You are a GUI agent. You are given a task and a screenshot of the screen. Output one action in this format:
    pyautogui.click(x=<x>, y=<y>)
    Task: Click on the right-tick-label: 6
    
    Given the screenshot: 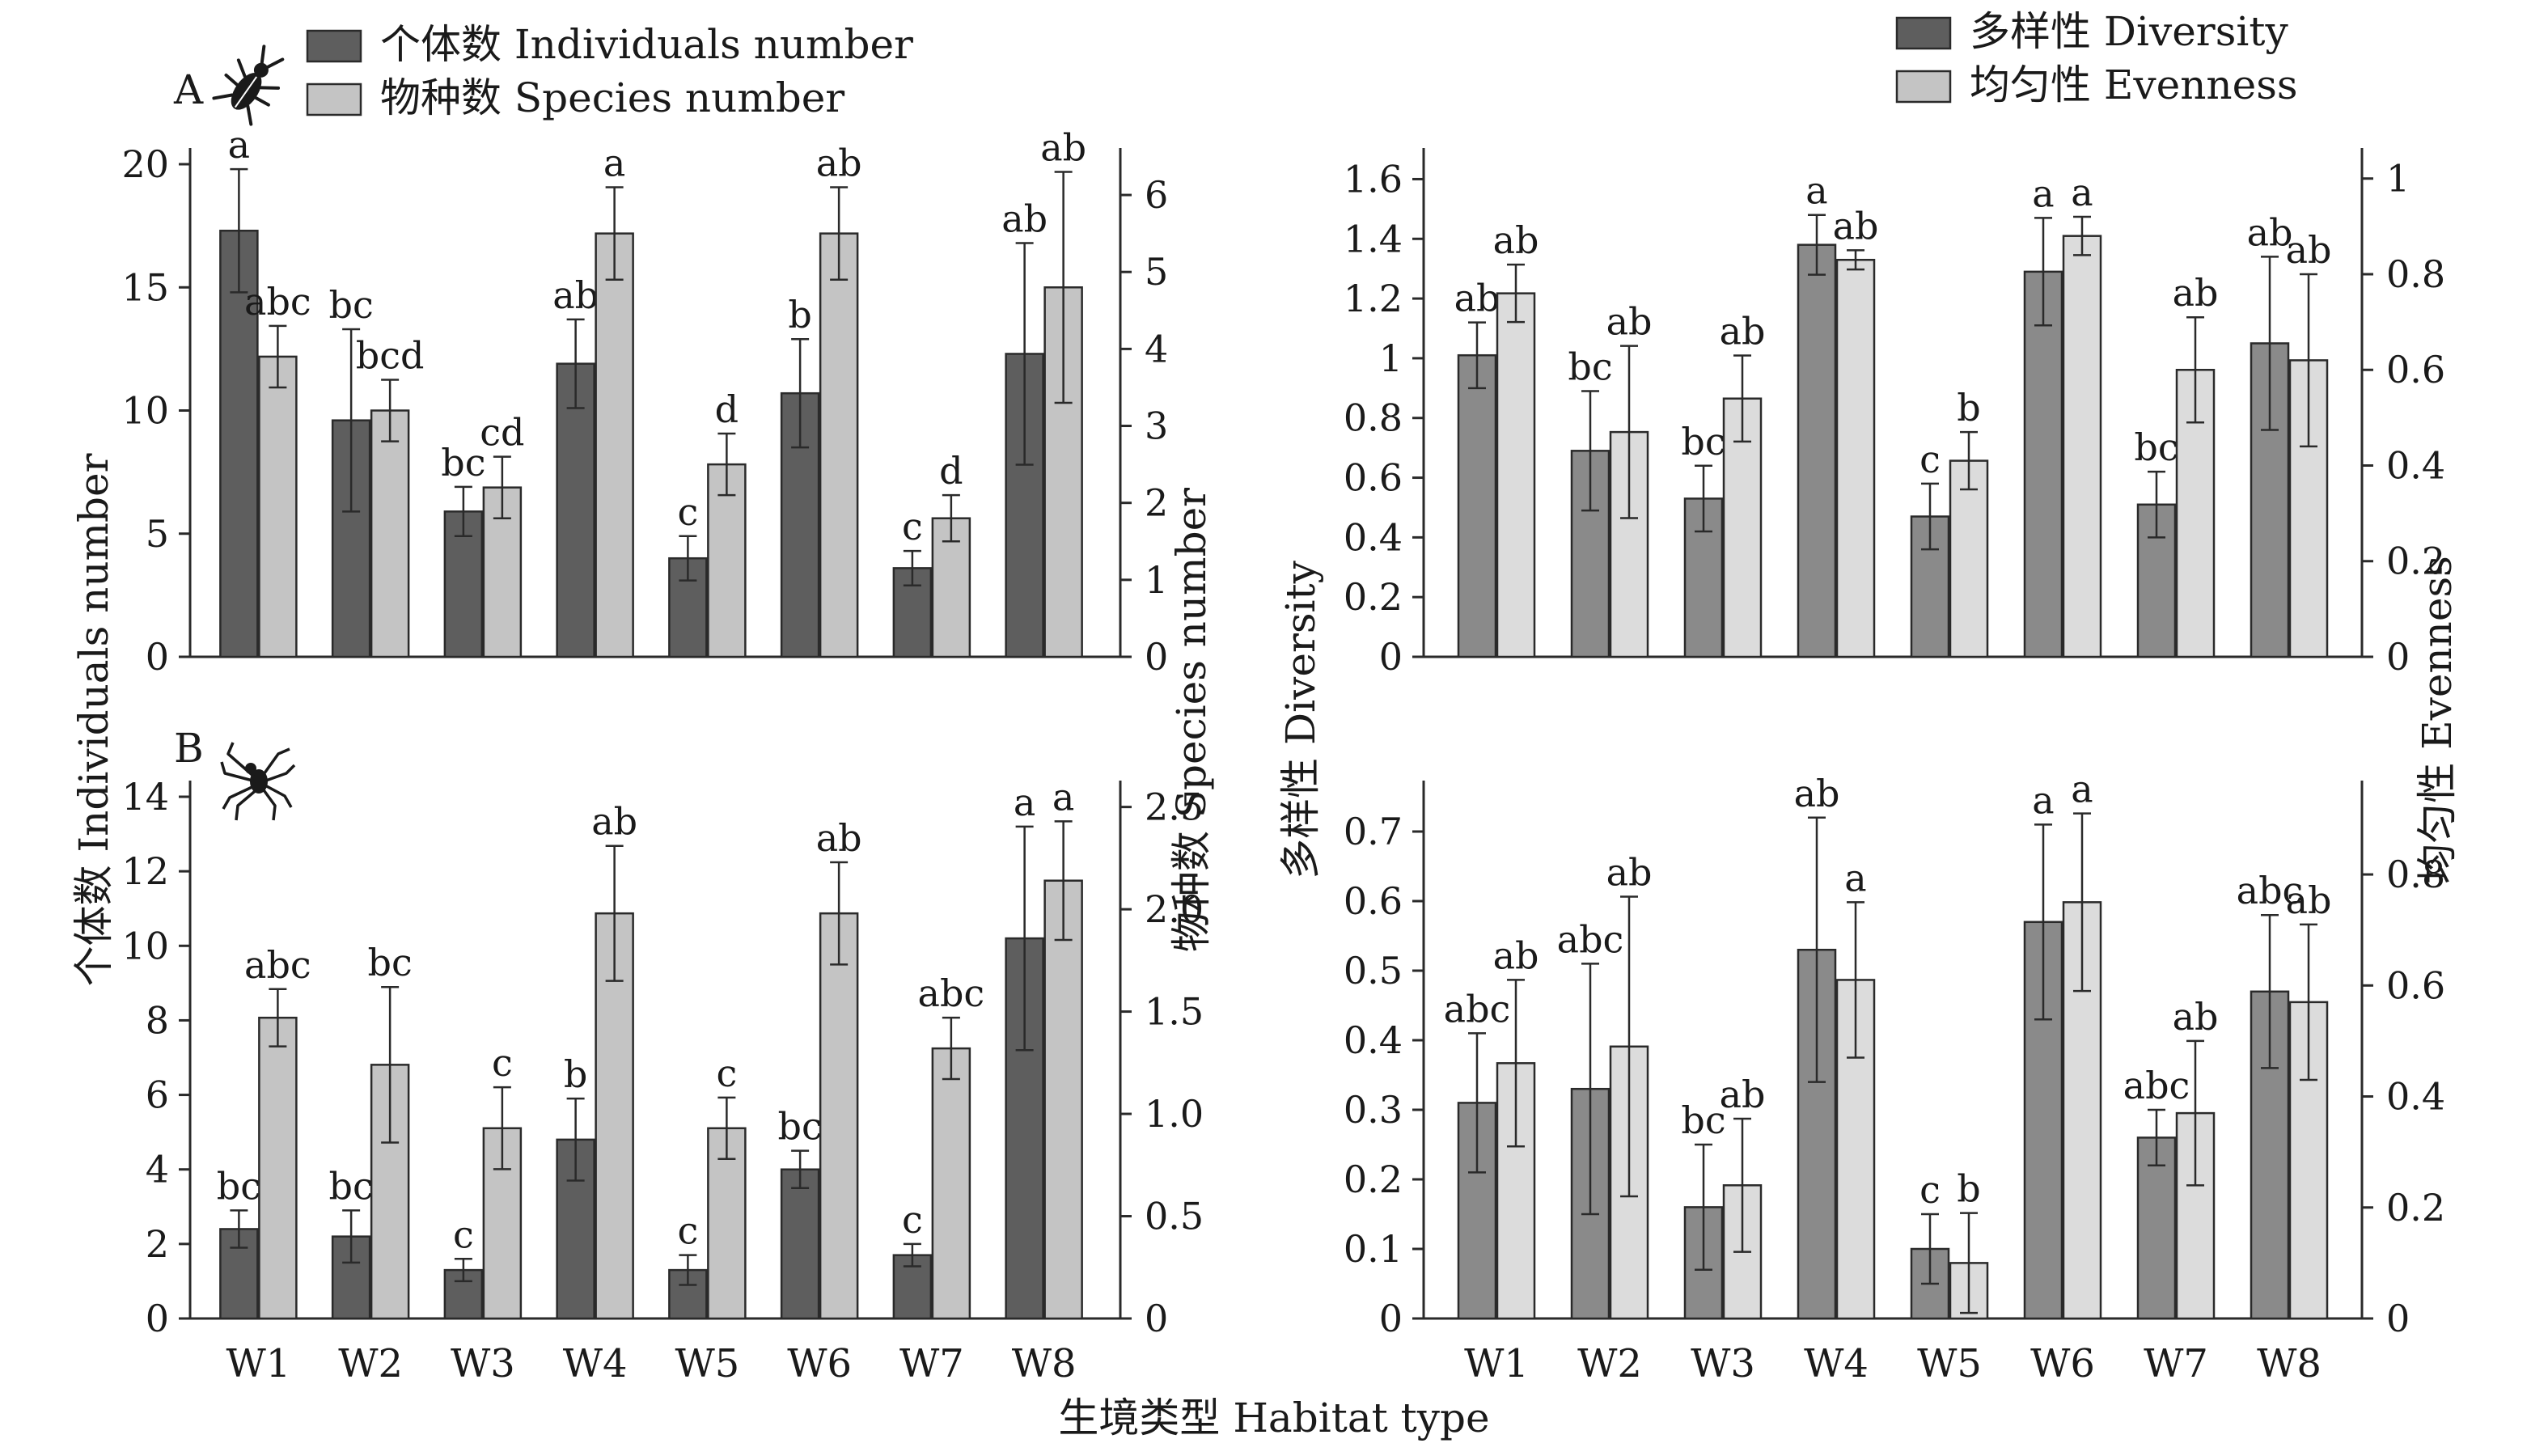 What is the action you would take?
    pyautogui.click(x=1157, y=195)
    